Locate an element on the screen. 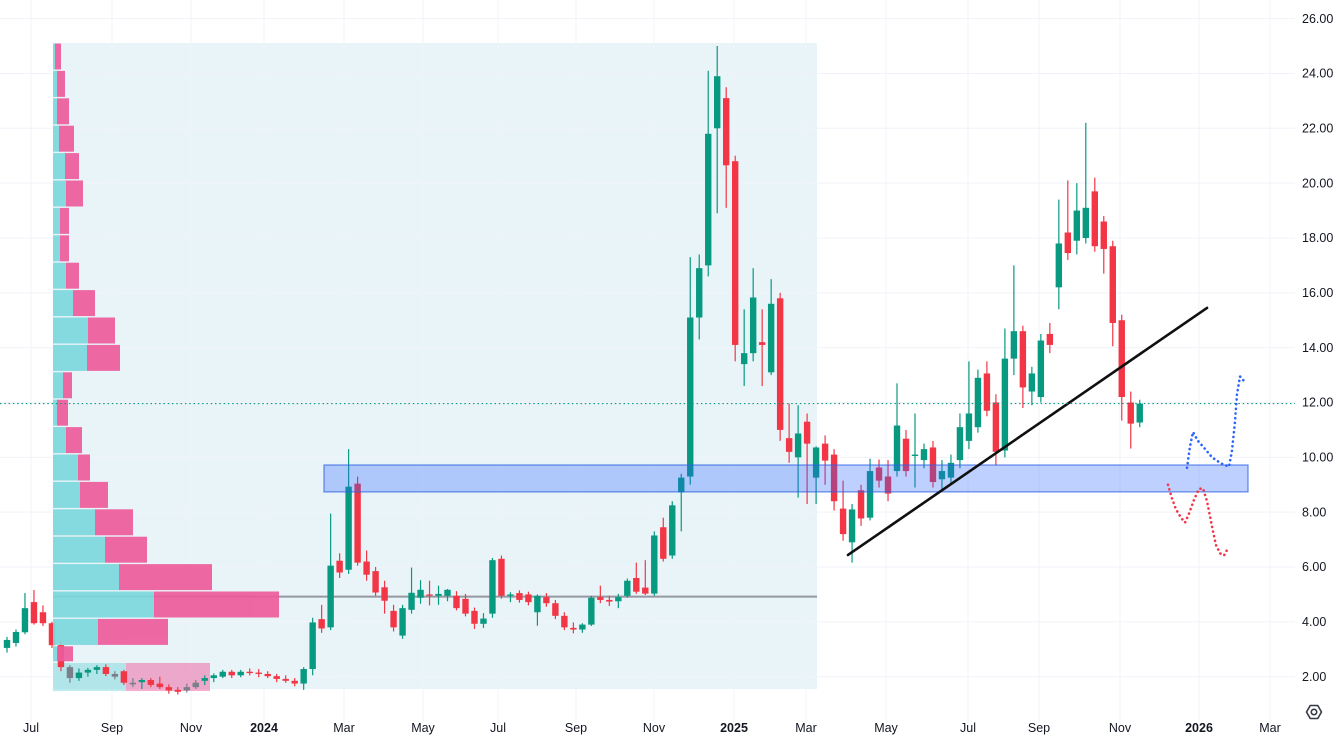 The image size is (1342, 738). trendline-drawing is located at coordinates (1027, 431).